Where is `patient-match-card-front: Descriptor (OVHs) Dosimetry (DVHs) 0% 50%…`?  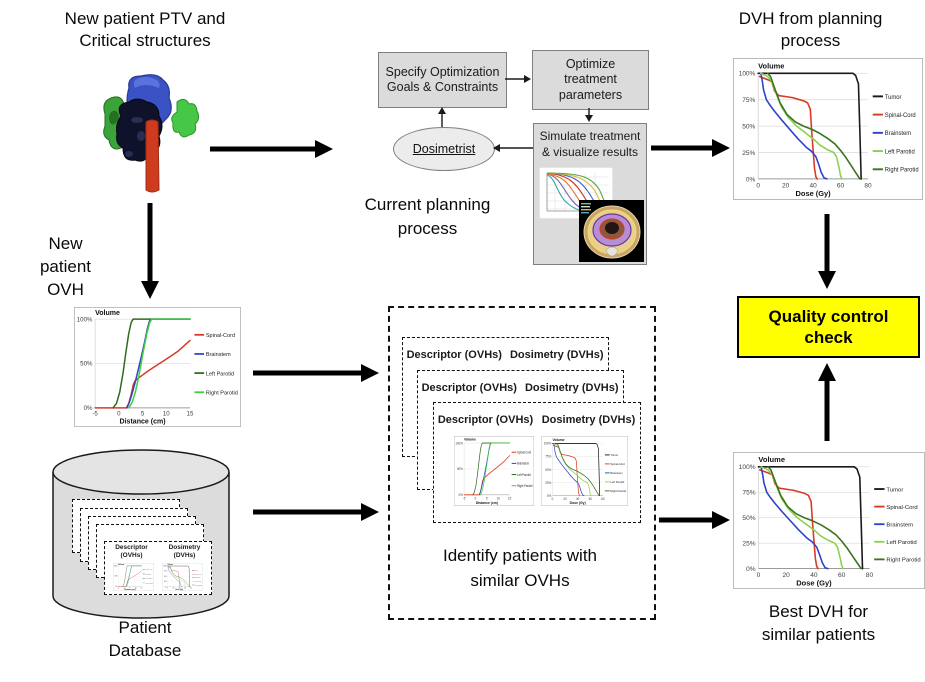 patient-match-card-front: Descriptor (OVHs) Dosimetry (DVHs) 0% 50%… is located at coordinates (537, 462).